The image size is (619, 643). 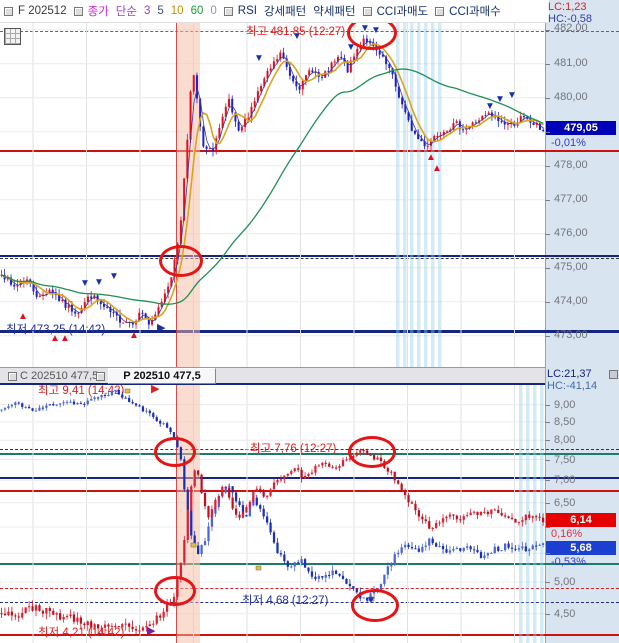 I want to click on annotation-label: 최저 4,21 (14:42), so click(x=81, y=633).